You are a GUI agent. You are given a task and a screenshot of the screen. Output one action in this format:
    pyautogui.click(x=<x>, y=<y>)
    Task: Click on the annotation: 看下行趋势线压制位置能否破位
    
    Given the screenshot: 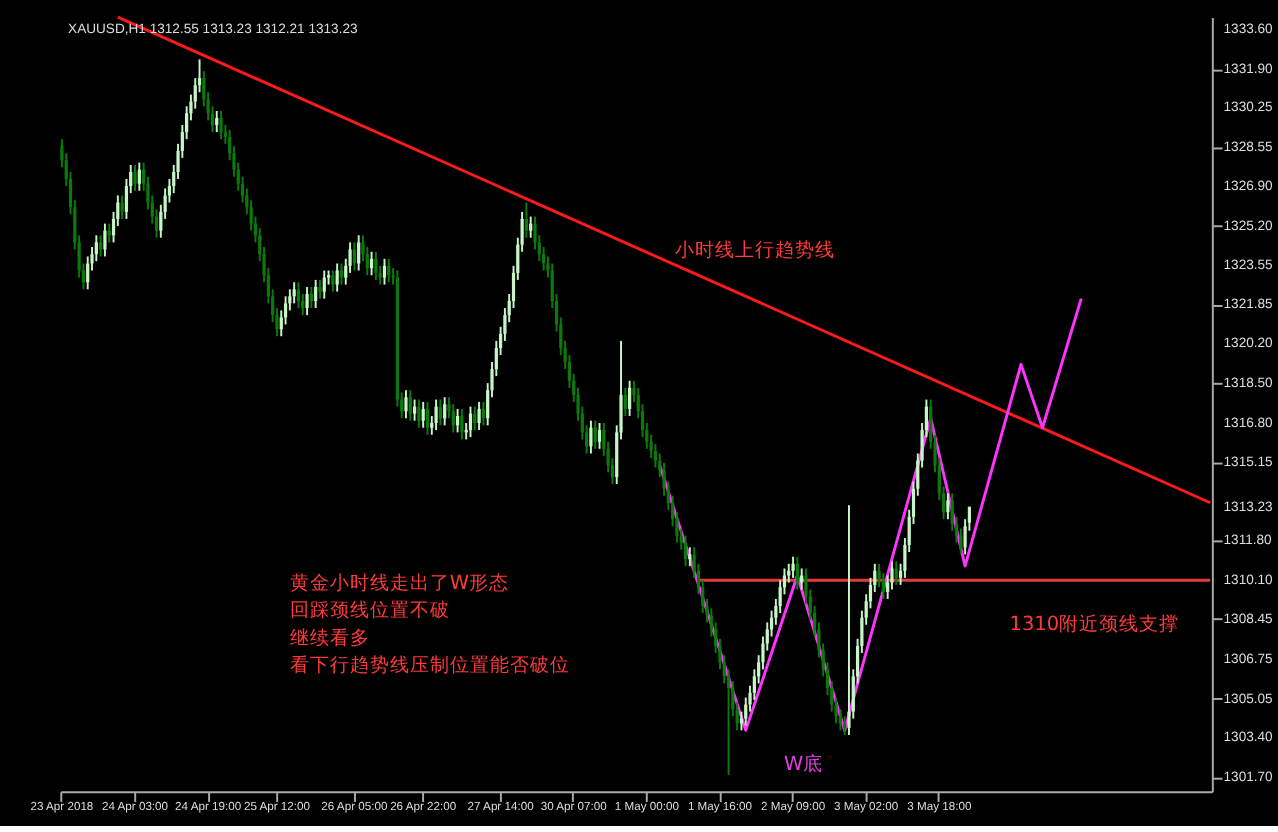 What is the action you would take?
    pyautogui.click(x=429, y=664)
    